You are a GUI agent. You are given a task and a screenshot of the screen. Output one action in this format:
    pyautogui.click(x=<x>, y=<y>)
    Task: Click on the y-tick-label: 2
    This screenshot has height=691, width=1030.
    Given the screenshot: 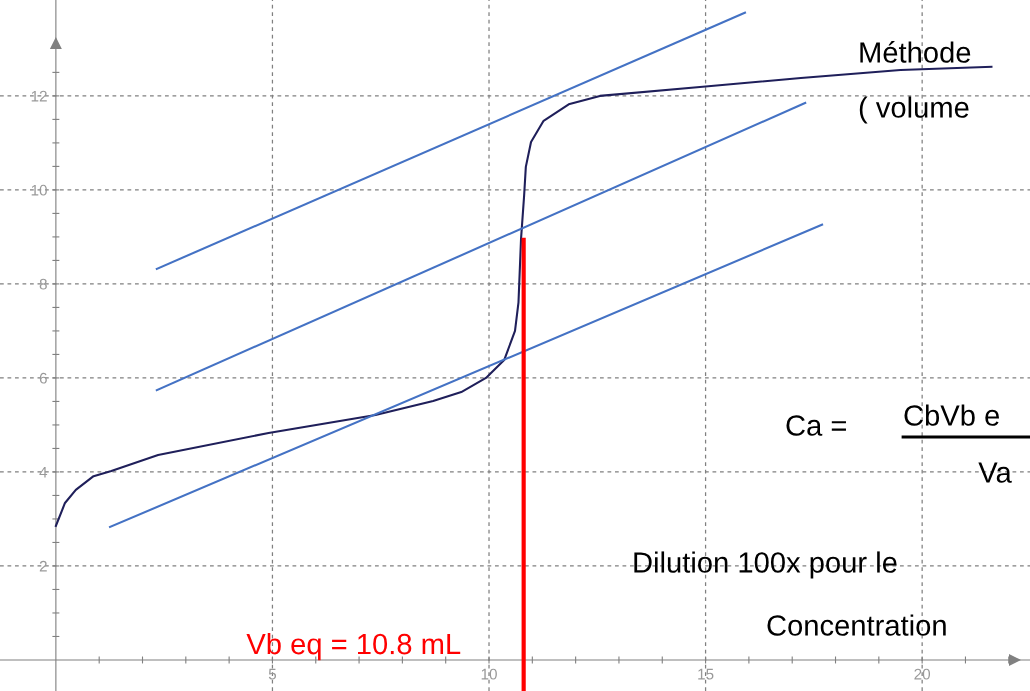 What is the action you would take?
    pyautogui.click(x=43, y=566)
    